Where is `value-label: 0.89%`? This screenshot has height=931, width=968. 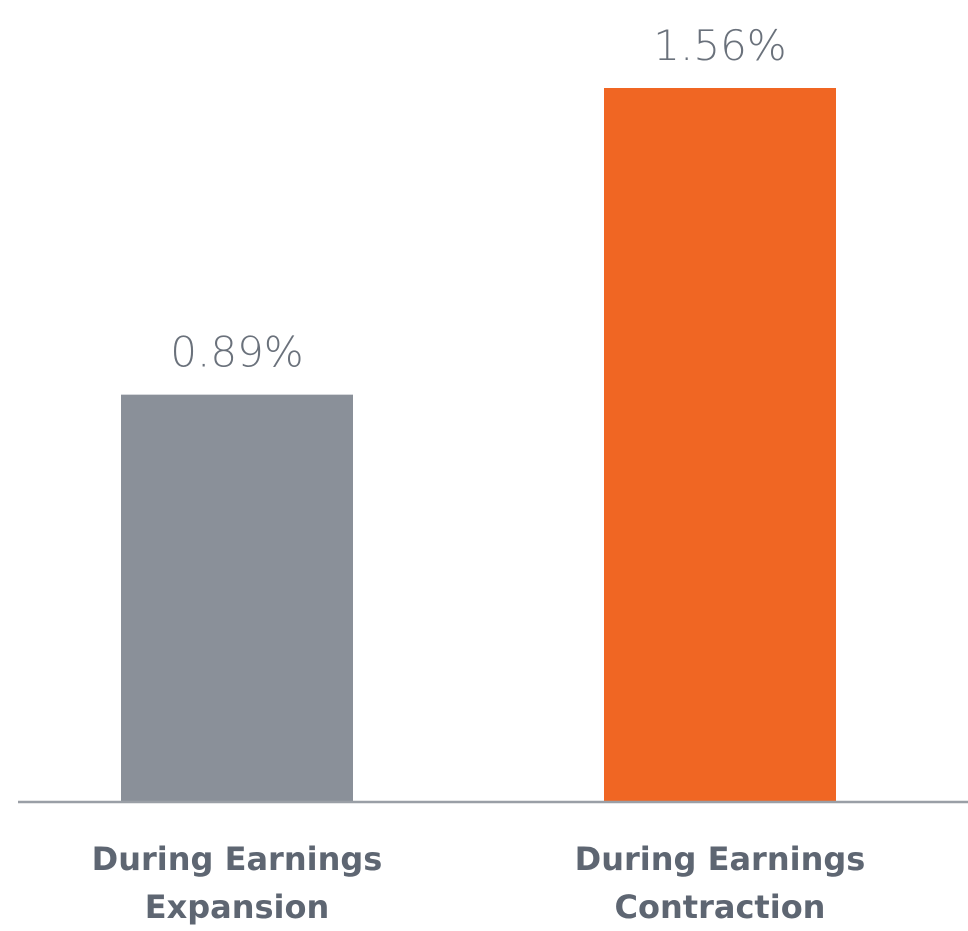
value-label: 0.89% is located at coordinates (236, 352).